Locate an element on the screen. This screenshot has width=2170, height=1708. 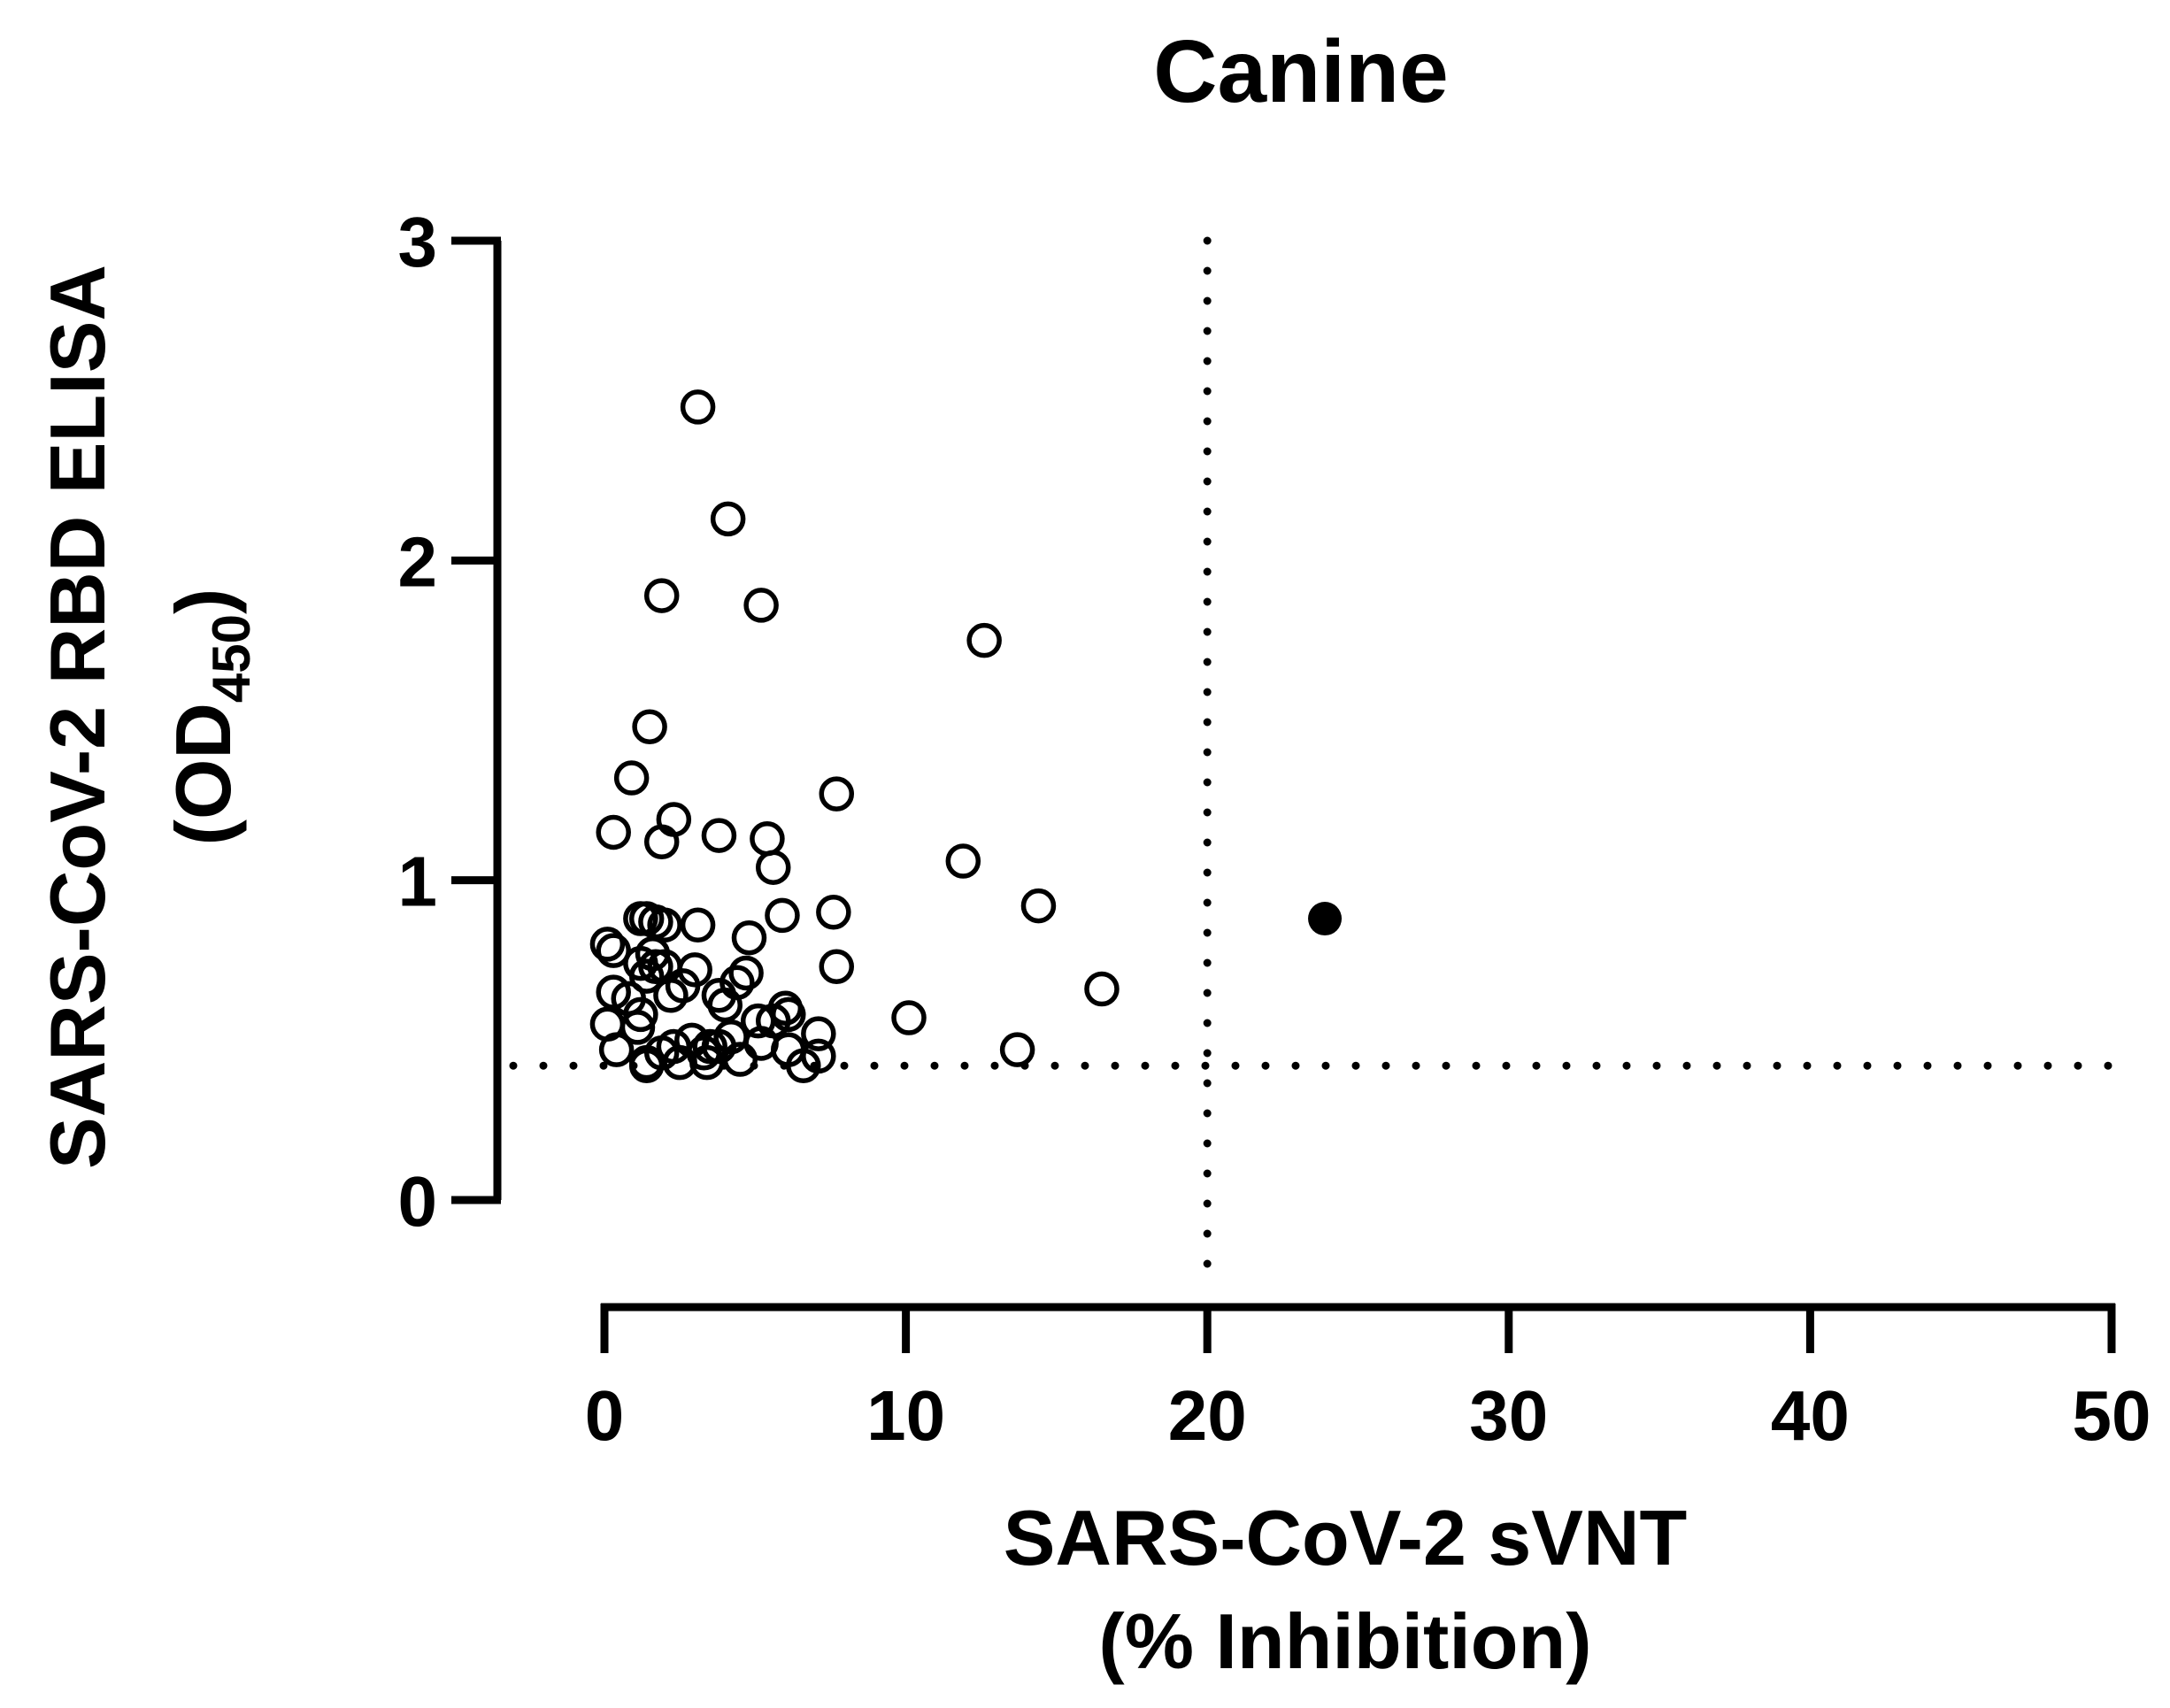
data-points is located at coordinates (966, 736).